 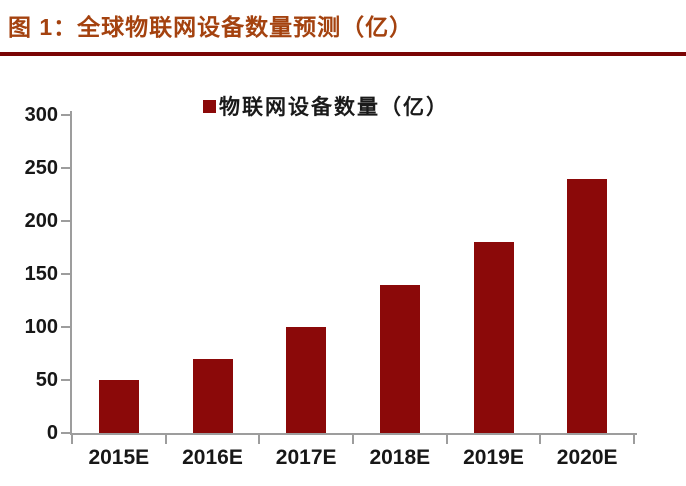 I want to click on y-axis-label: 100, so click(x=41, y=327).